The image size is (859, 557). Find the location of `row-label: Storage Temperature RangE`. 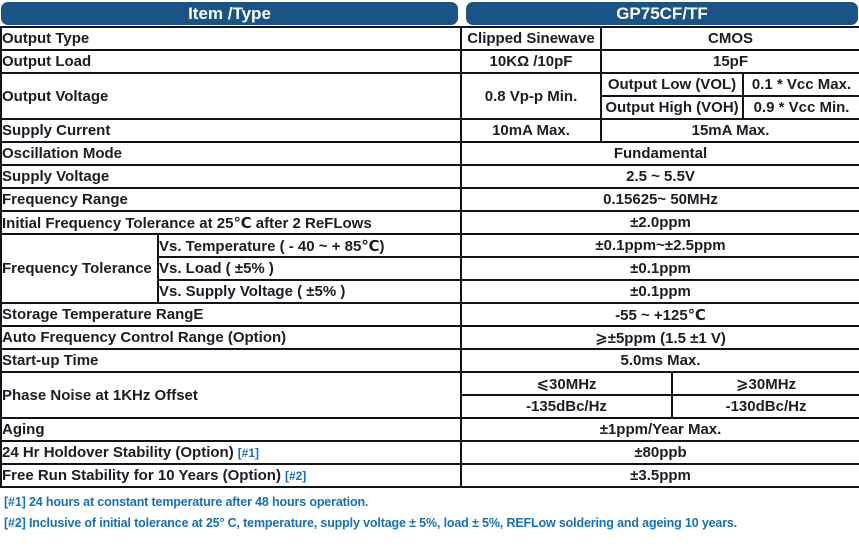

row-label: Storage Temperature RangE is located at coordinates (231, 314).